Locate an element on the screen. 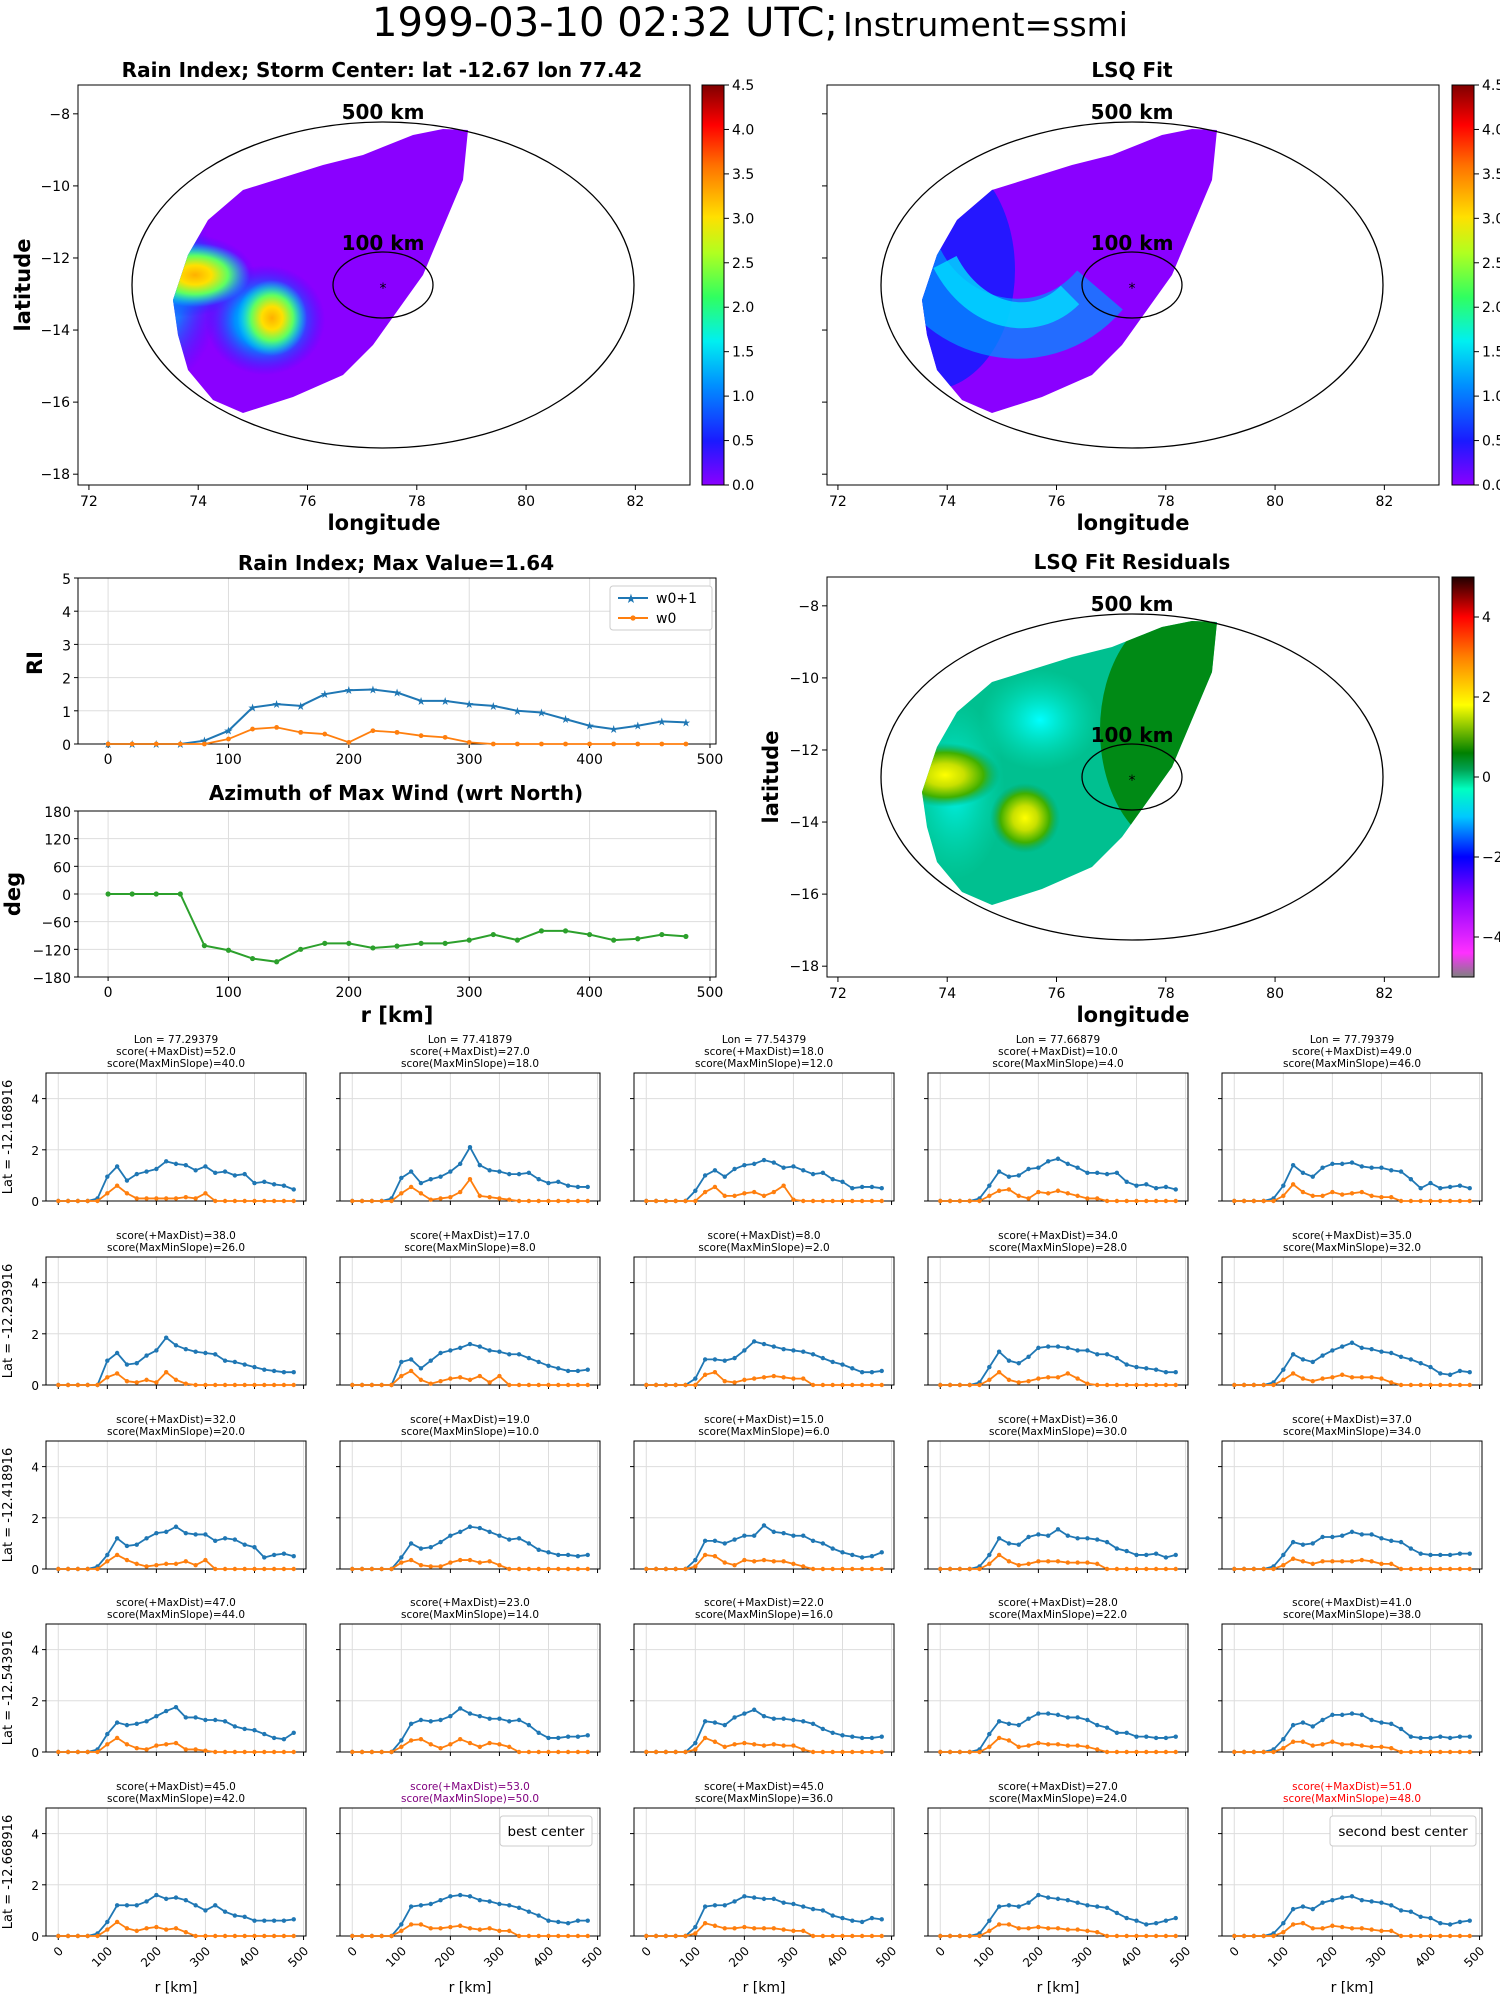 This screenshot has height=2000, width=1500. candidate-panel-title: Lon = 77.79379 is located at coordinates (1352, 1040).